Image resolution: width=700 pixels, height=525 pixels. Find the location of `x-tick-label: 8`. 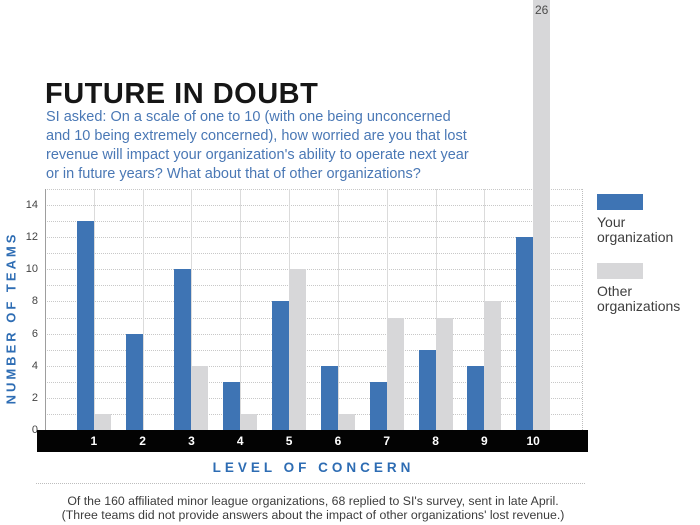

x-tick-label: 8 is located at coordinates (435, 441).